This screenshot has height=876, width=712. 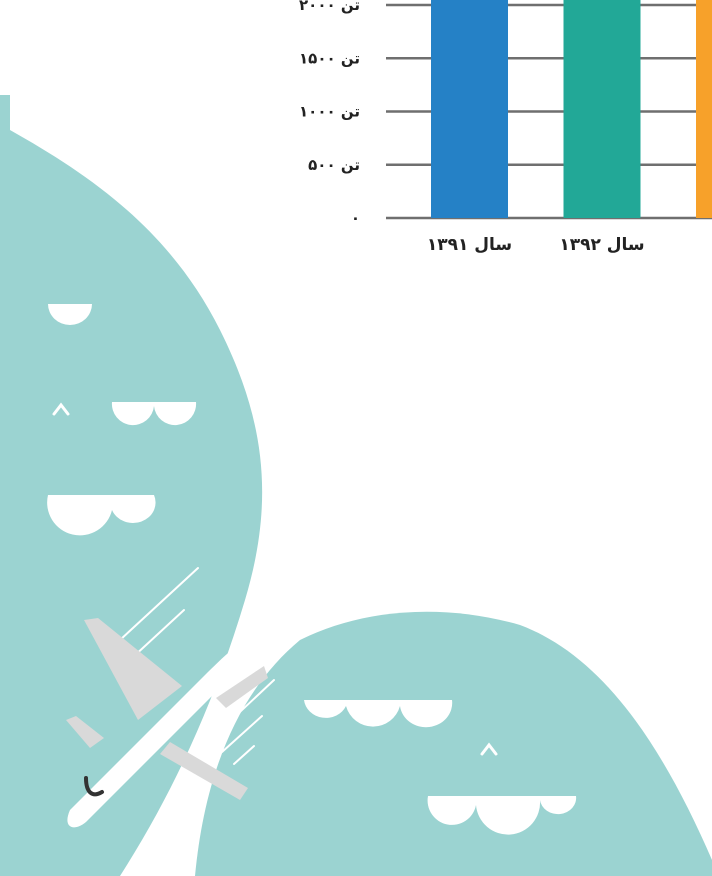 I want to click on y-tick-label: ۱۰۰۰ تن, so click(x=329, y=112).